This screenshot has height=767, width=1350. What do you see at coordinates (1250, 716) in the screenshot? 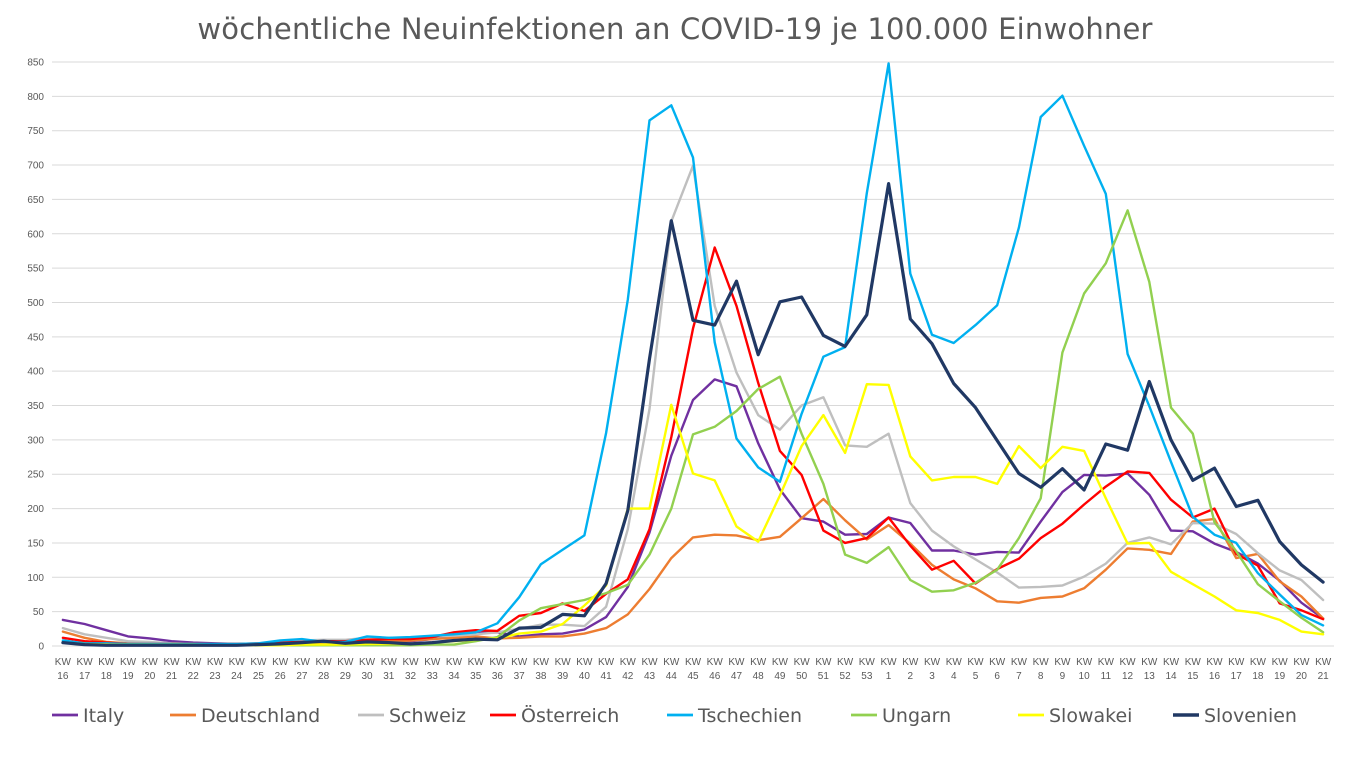
I see `legend-label-slovenien: Slovenien` at bounding box center [1250, 716].